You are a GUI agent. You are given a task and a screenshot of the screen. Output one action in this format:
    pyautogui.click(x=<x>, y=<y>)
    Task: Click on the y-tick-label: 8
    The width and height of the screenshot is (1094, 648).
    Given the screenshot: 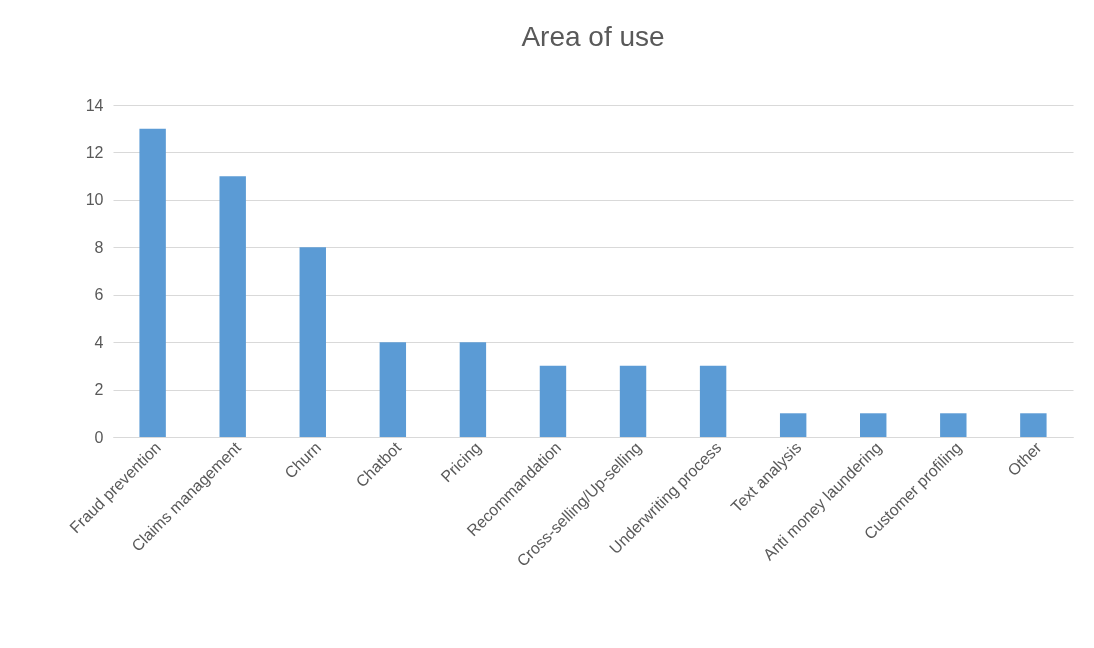 What is the action you would take?
    pyautogui.click(x=99, y=247)
    